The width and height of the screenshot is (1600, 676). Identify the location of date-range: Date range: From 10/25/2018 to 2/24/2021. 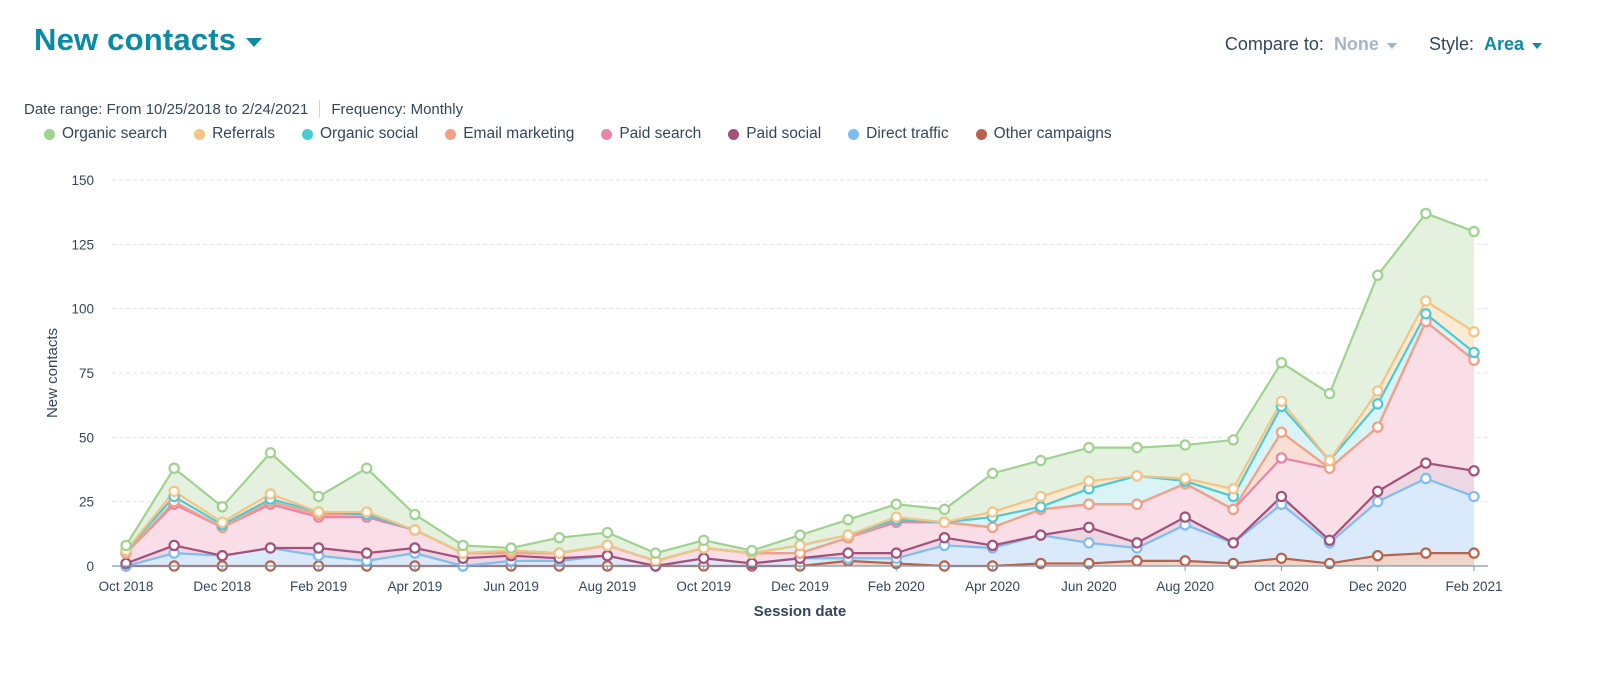
(166, 109).